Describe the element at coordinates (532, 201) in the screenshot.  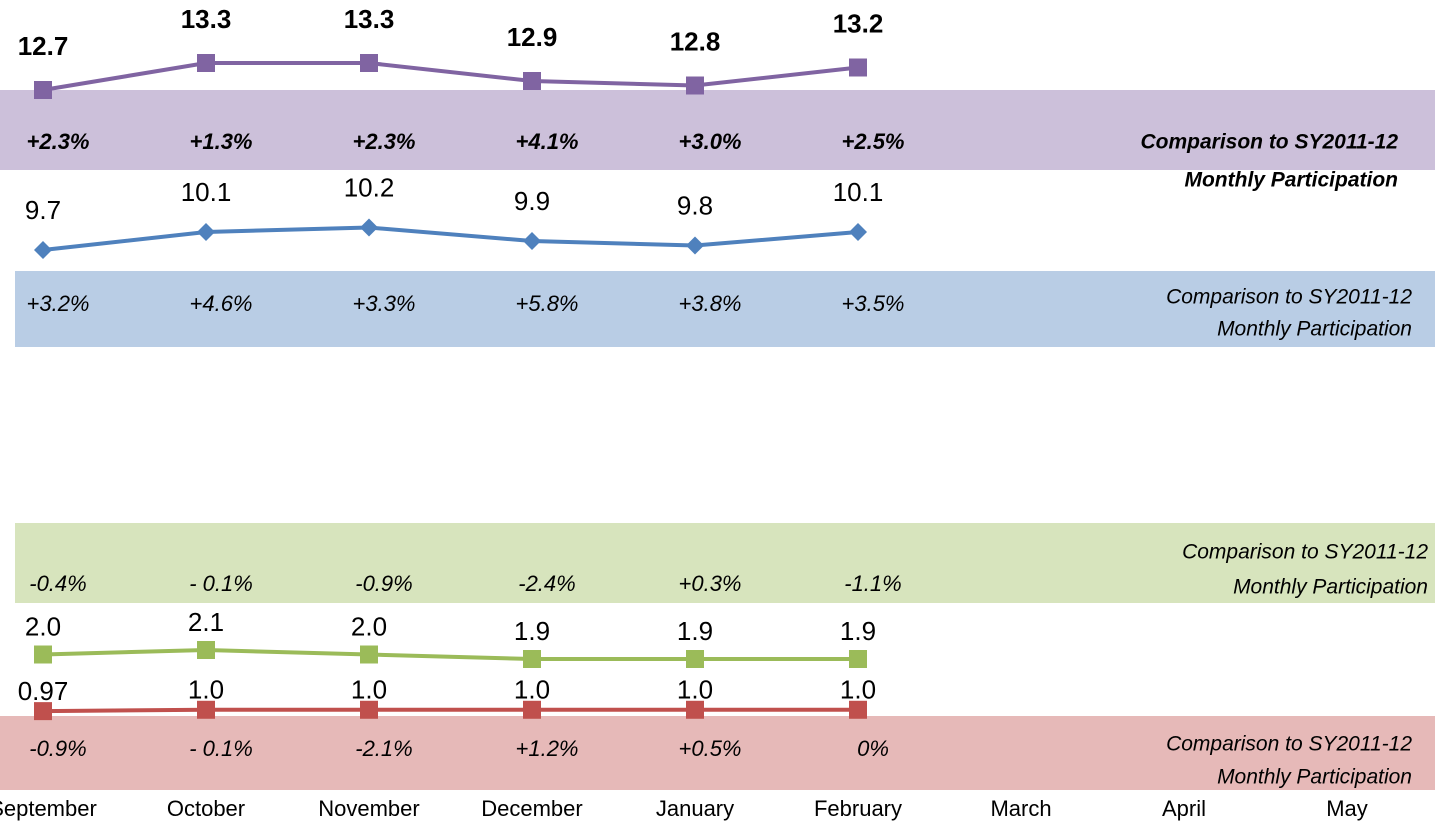
I see `data-label: 9.9` at that location.